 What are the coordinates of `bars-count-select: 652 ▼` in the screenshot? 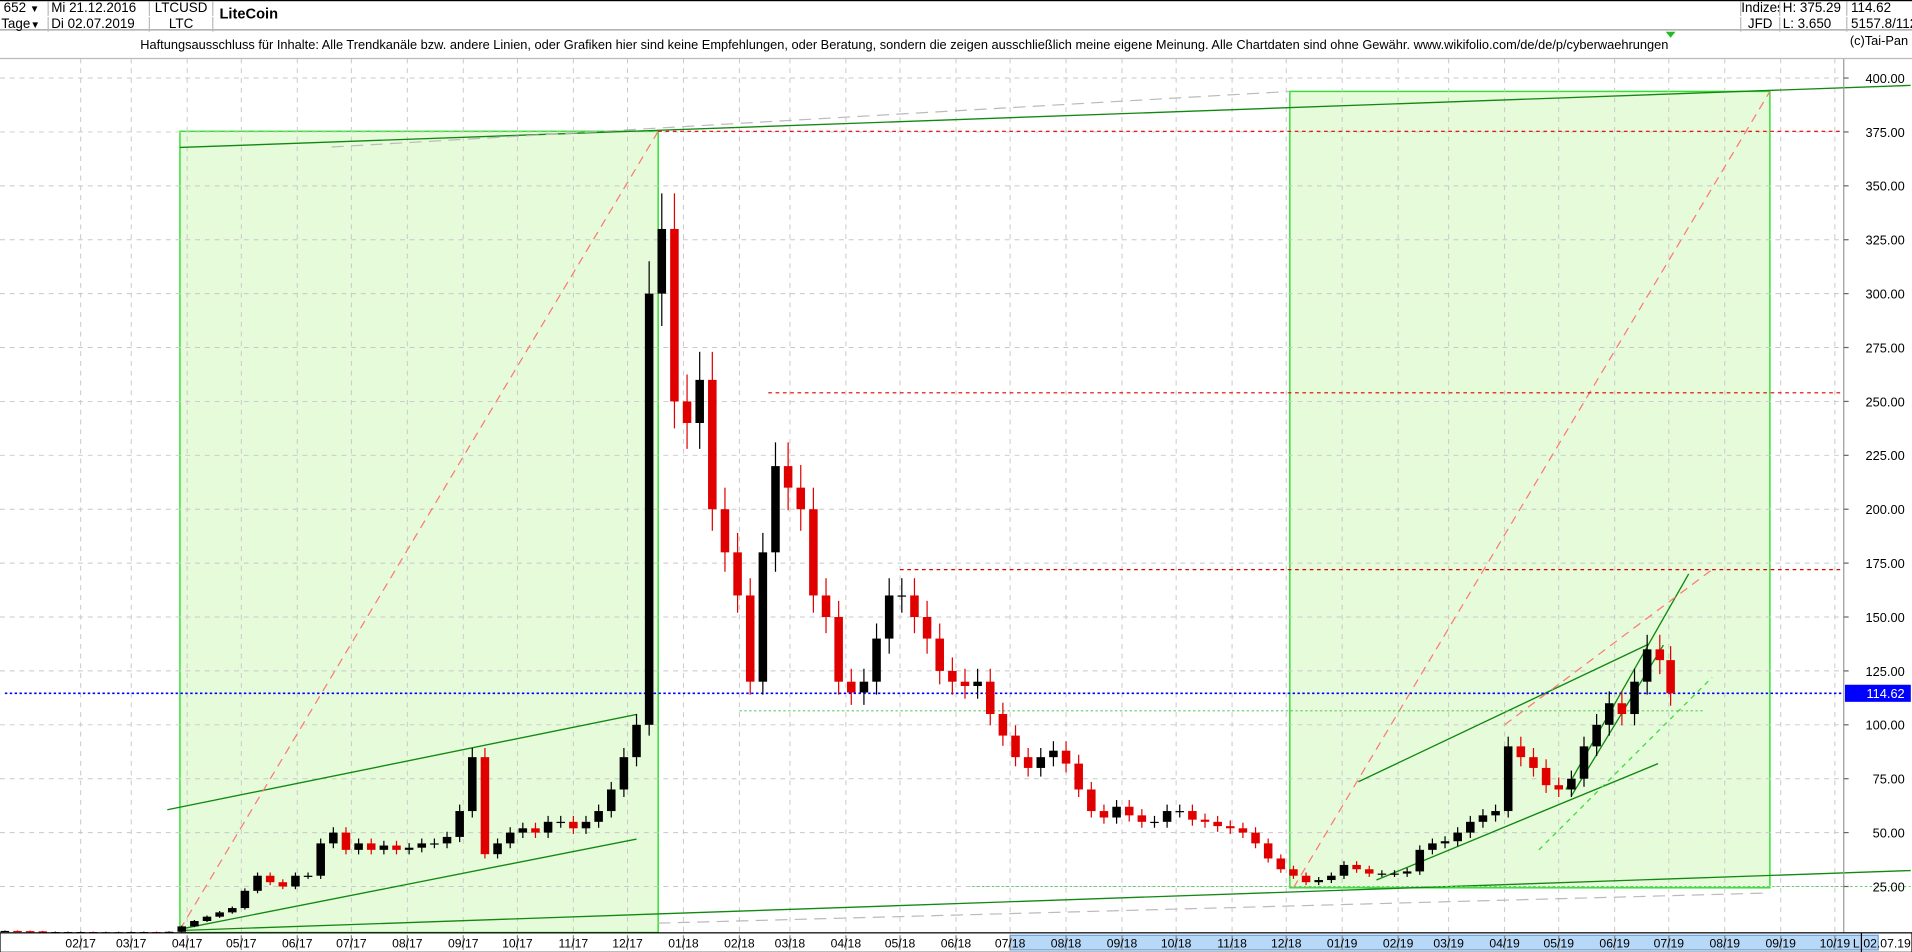 It's located at (24, 8).